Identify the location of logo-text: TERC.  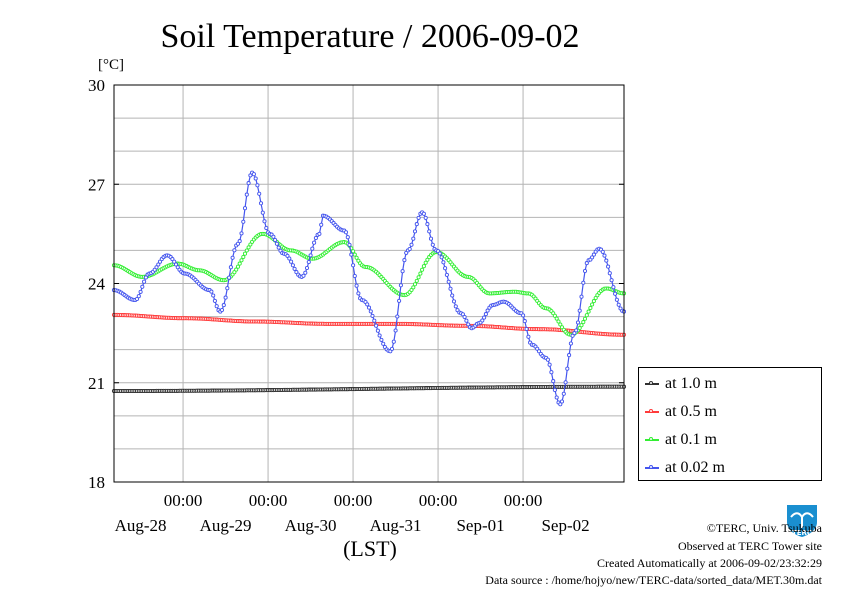
(802, 533).